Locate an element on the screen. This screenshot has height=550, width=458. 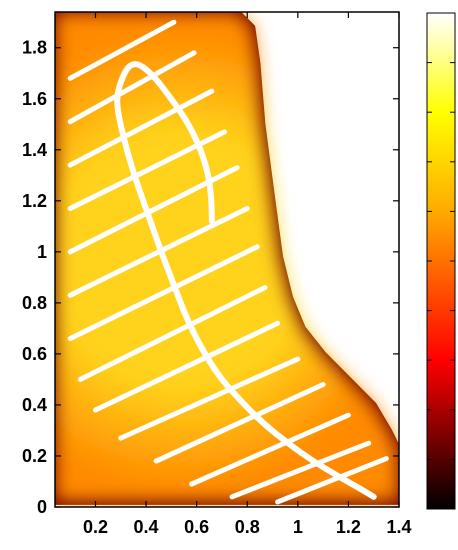
y-tick-label: 1.2 is located at coordinates (34, 201).